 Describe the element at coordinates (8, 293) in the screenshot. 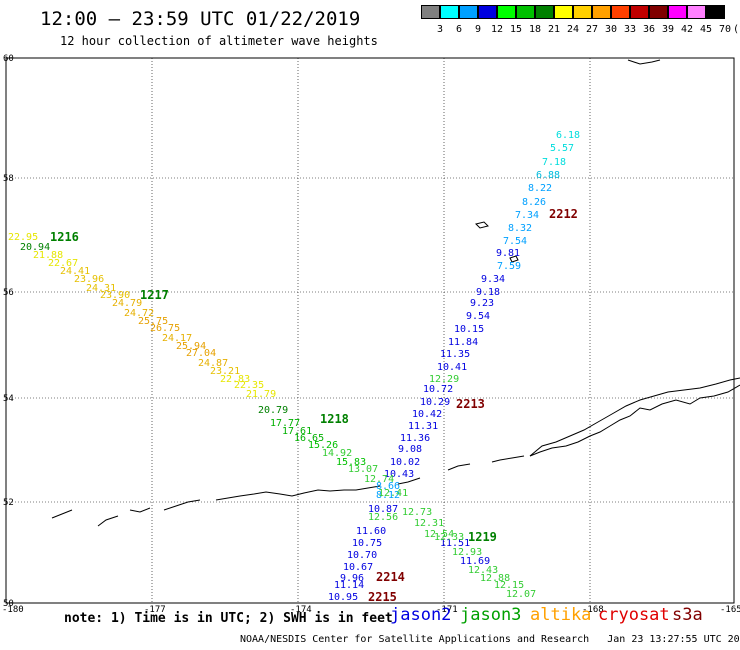

I see `lat-label: 56` at that location.